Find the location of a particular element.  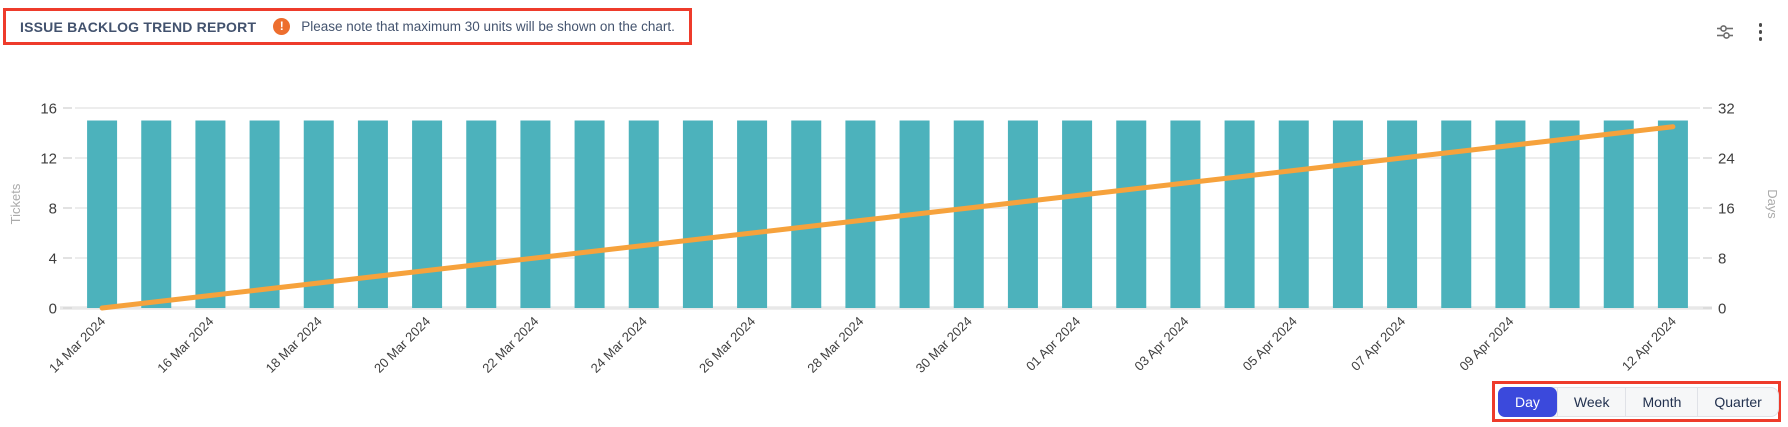

x-tick-label: 12 Apr 2024 is located at coordinates (1649, 344).